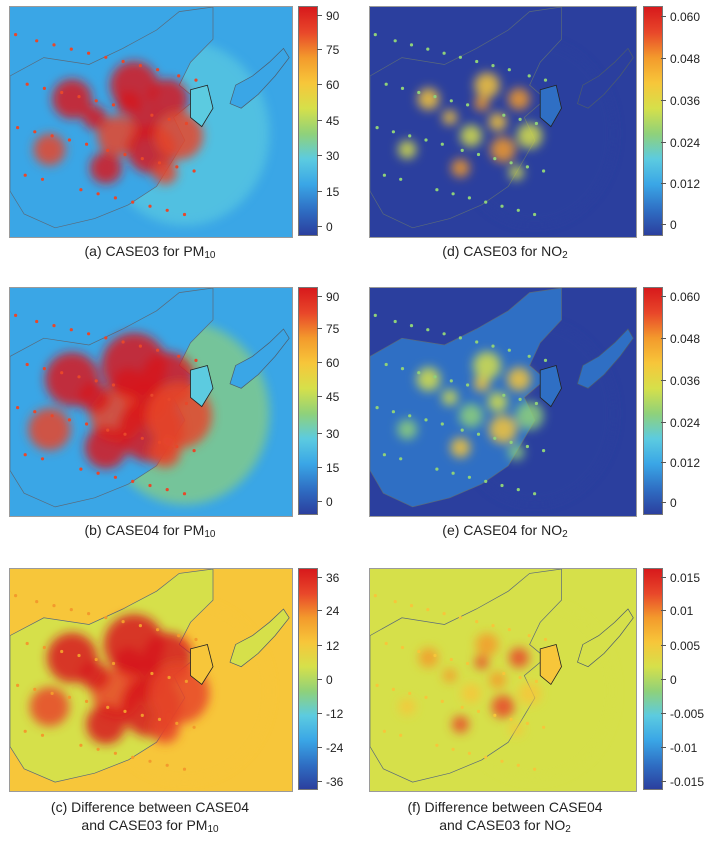 The height and width of the screenshot is (841, 711). Describe the element at coordinates (150, 532) in the screenshot. I see `caption-b: (b) CASE04 for PM10` at that location.